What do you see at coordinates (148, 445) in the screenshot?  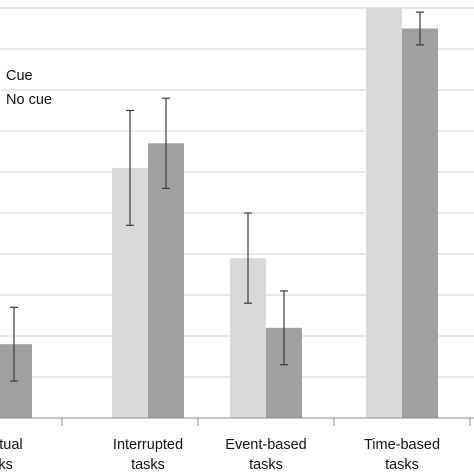 I see `x-tick-label: Interrupted` at bounding box center [148, 445].